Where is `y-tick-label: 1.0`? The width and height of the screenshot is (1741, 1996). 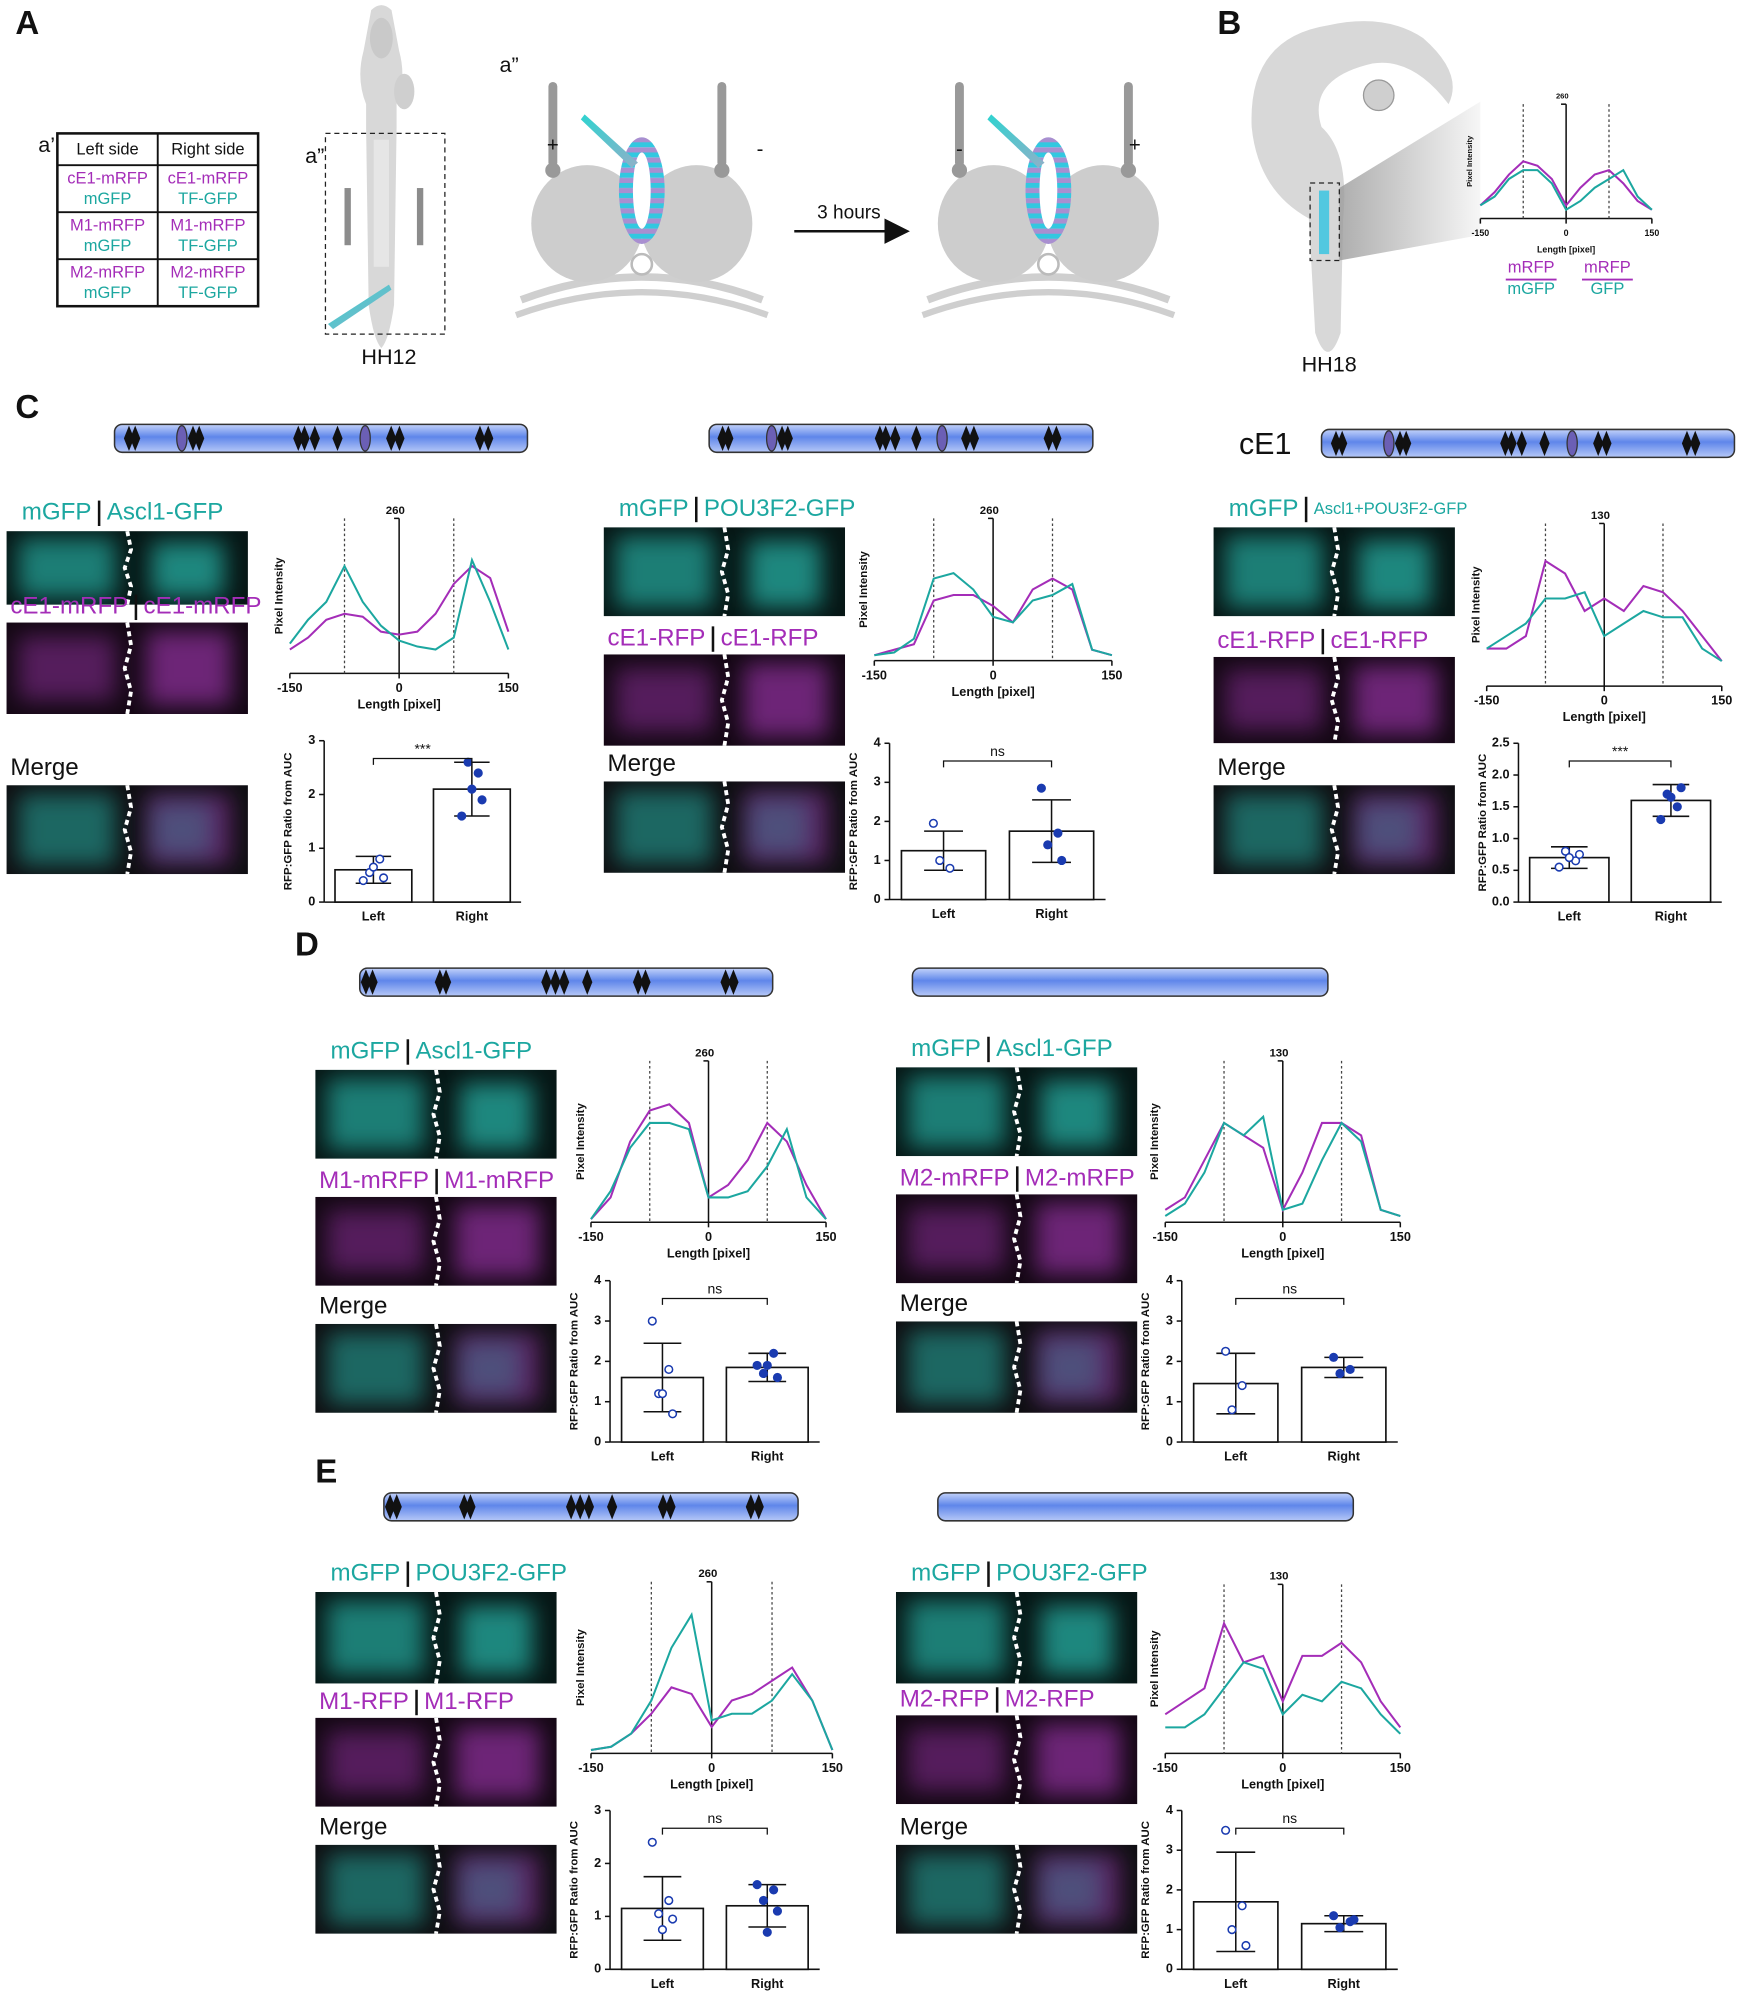 y-tick-label: 1.0 is located at coordinates (1501, 838).